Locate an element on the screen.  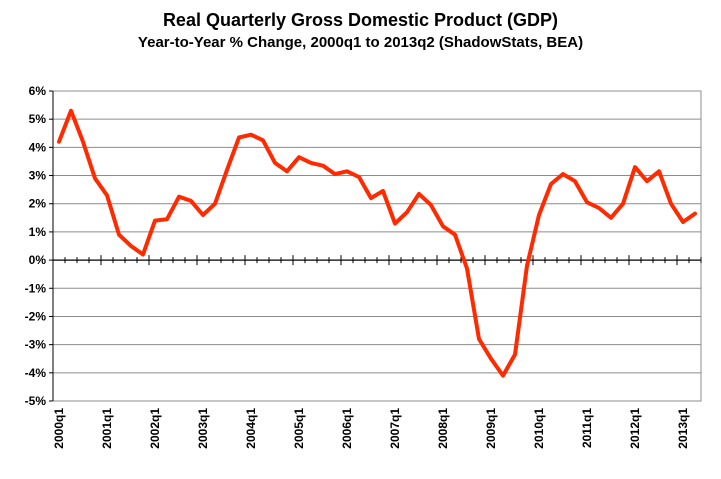
x-tick-label: 2003q1 is located at coordinates (203, 428).